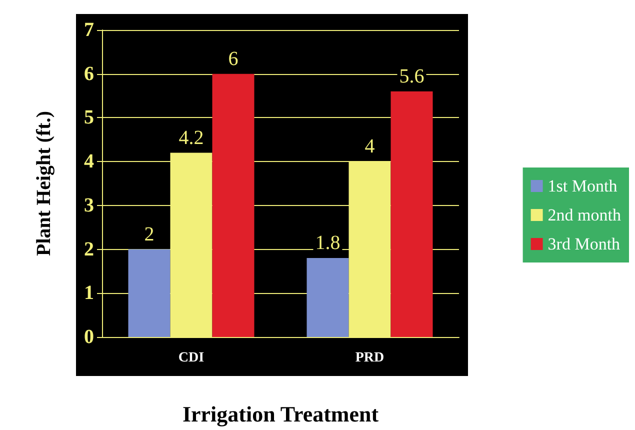 The height and width of the screenshot is (430, 635). I want to click on data-label: 2, so click(149, 234).